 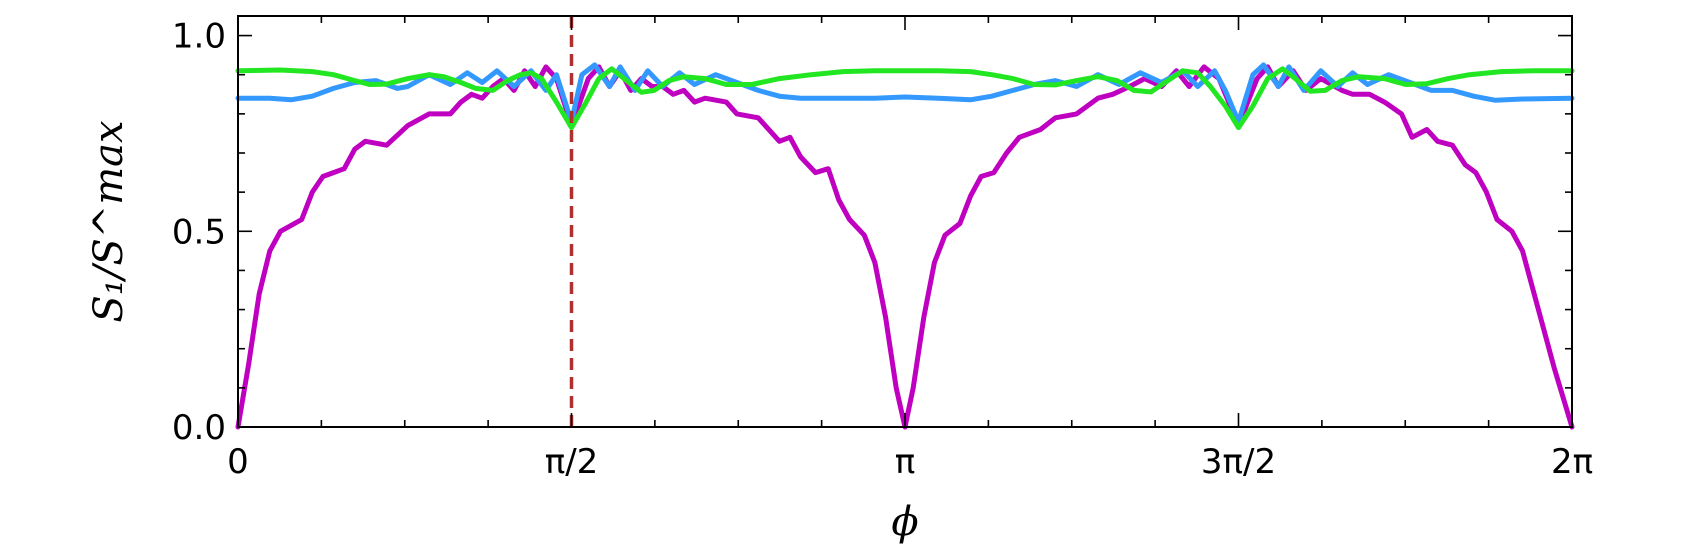 What do you see at coordinates (109, 221) in the screenshot?
I see `y-axis-title: S₁/S^max` at bounding box center [109, 221].